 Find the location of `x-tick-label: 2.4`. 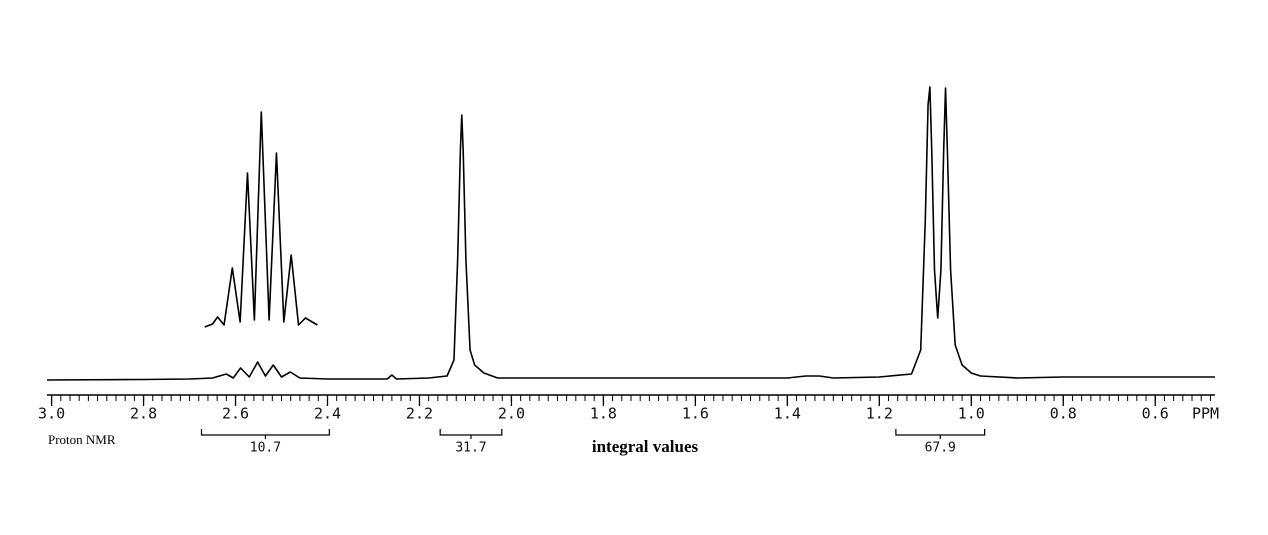

x-tick-label: 2.4 is located at coordinates (327, 414).